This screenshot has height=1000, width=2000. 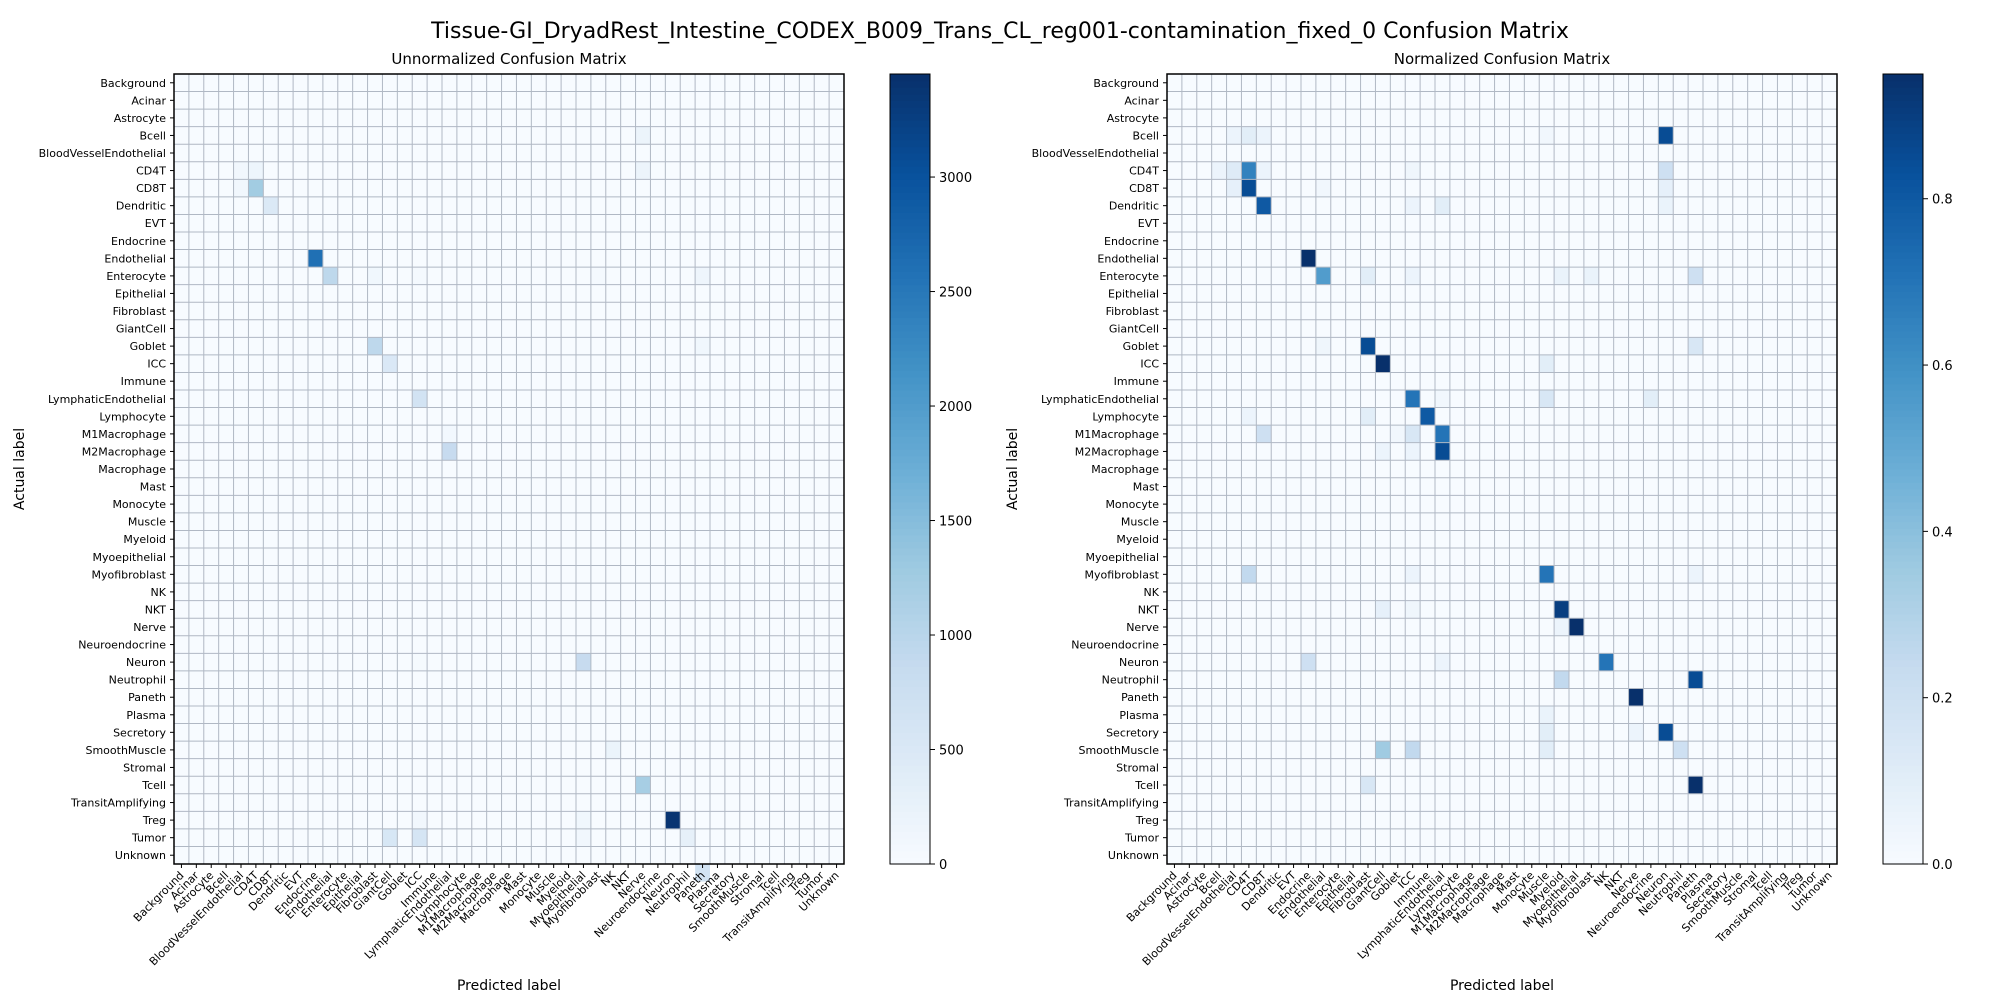 I want to click on y-tick-label: Nerve, so click(x=149, y=627).